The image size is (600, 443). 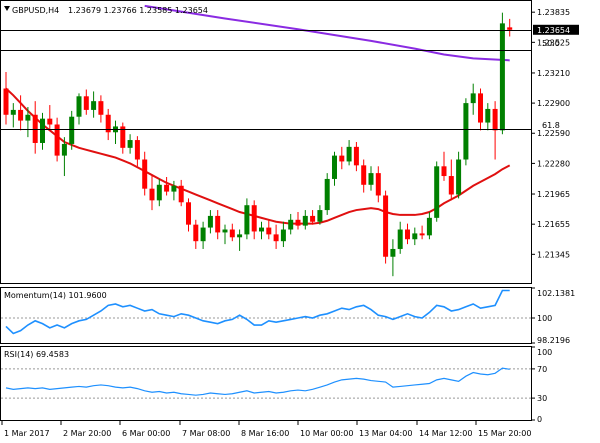 What do you see at coordinates (553, 340) in the screenshot?
I see `momentum-tick-label: 98.2196` at bounding box center [553, 340].